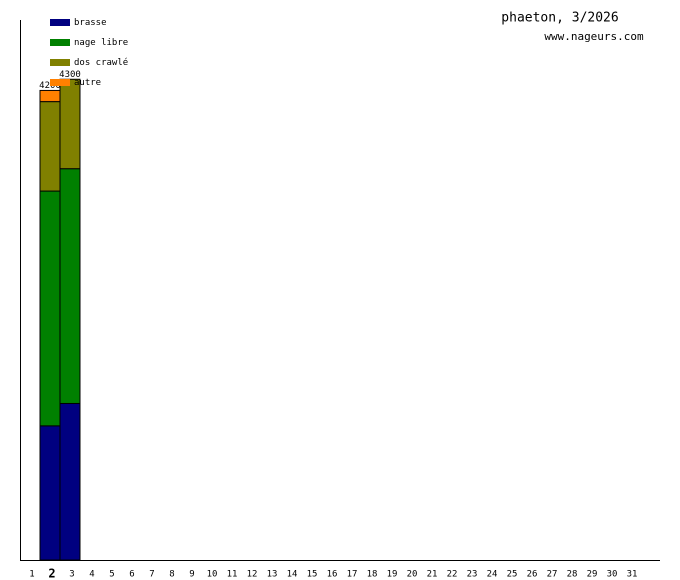 This screenshot has height=580, width=680. What do you see at coordinates (212, 575) in the screenshot?
I see `x-tick-label: 10` at bounding box center [212, 575].